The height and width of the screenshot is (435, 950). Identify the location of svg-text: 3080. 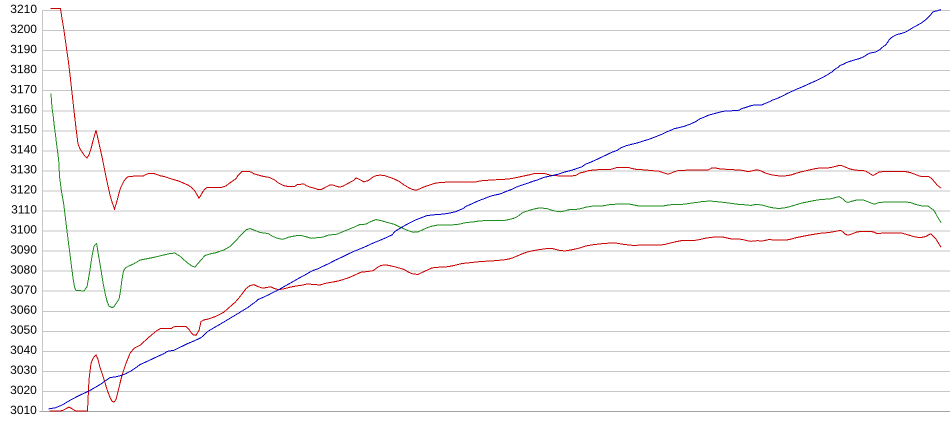
(23, 270).